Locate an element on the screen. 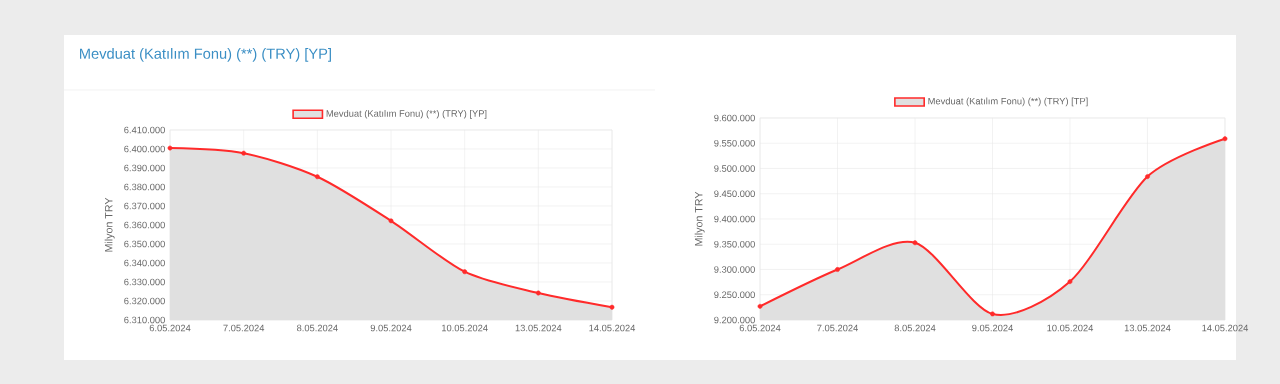 This screenshot has height=384, width=1280. y-tick-label: 9.550.000 is located at coordinates (734, 143).